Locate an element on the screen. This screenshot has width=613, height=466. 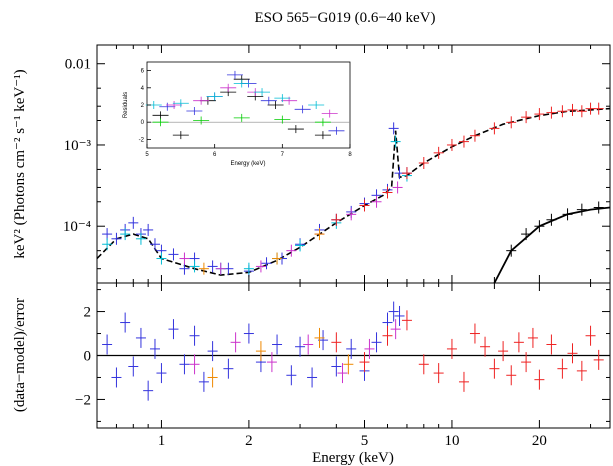
spectrum-y-tick-label: 10⁻³ is located at coordinates (78, 146).